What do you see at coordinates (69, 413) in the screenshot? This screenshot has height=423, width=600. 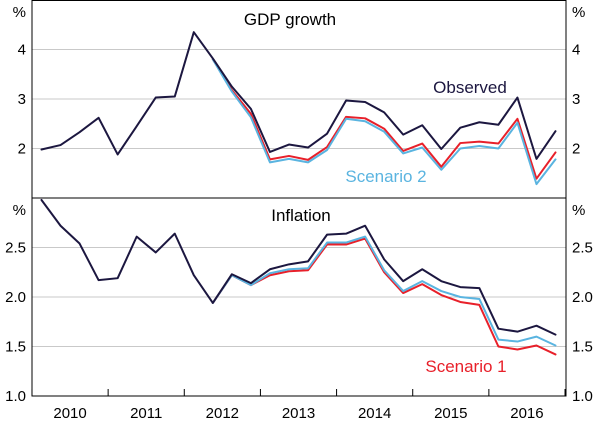 I see `x-tick-label: 2010` at bounding box center [69, 413].